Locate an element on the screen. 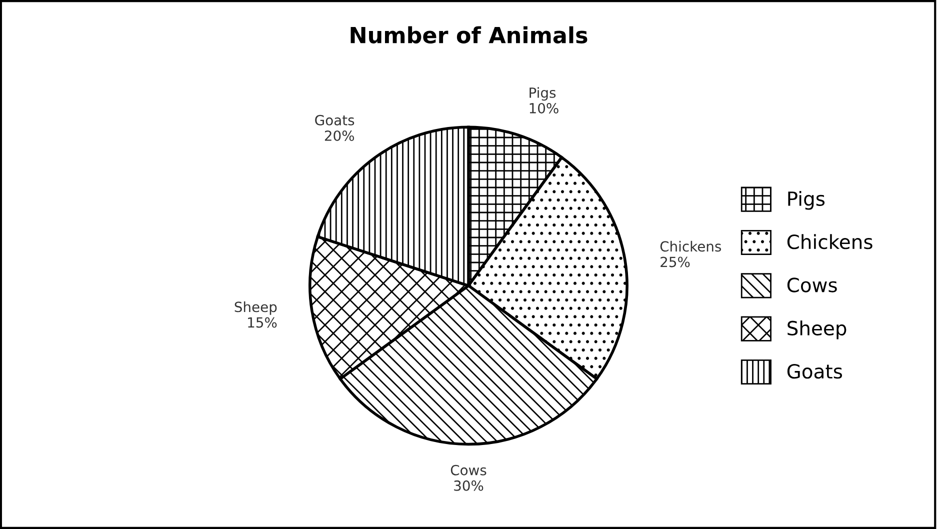  legend-label: Pigs is located at coordinates (806, 200).